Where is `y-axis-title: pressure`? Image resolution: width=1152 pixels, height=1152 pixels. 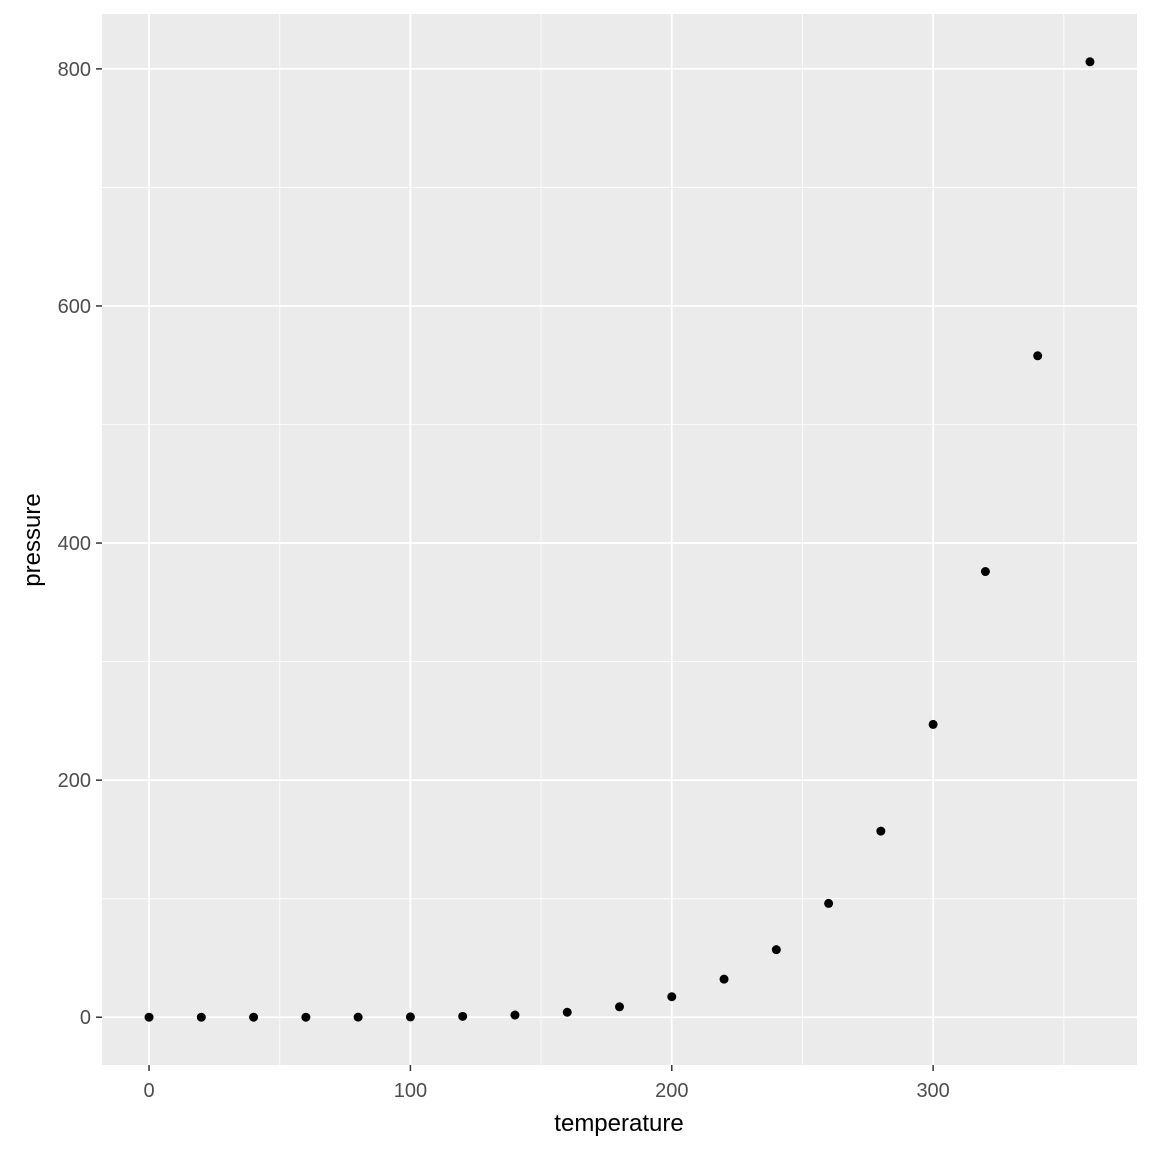
y-axis-title: pressure is located at coordinates (32, 539).